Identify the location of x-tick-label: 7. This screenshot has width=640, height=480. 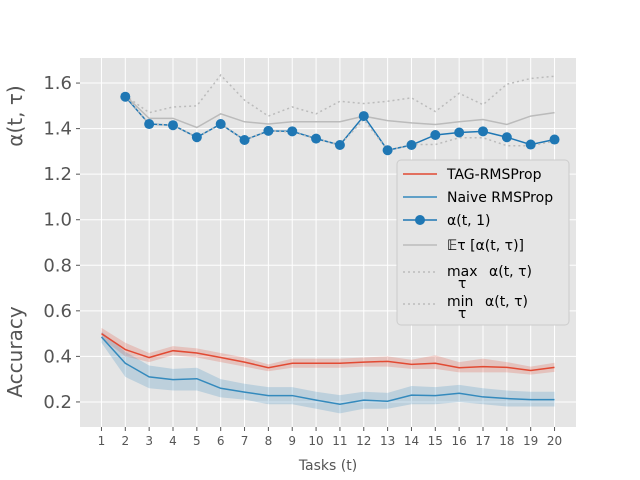
(245, 441).